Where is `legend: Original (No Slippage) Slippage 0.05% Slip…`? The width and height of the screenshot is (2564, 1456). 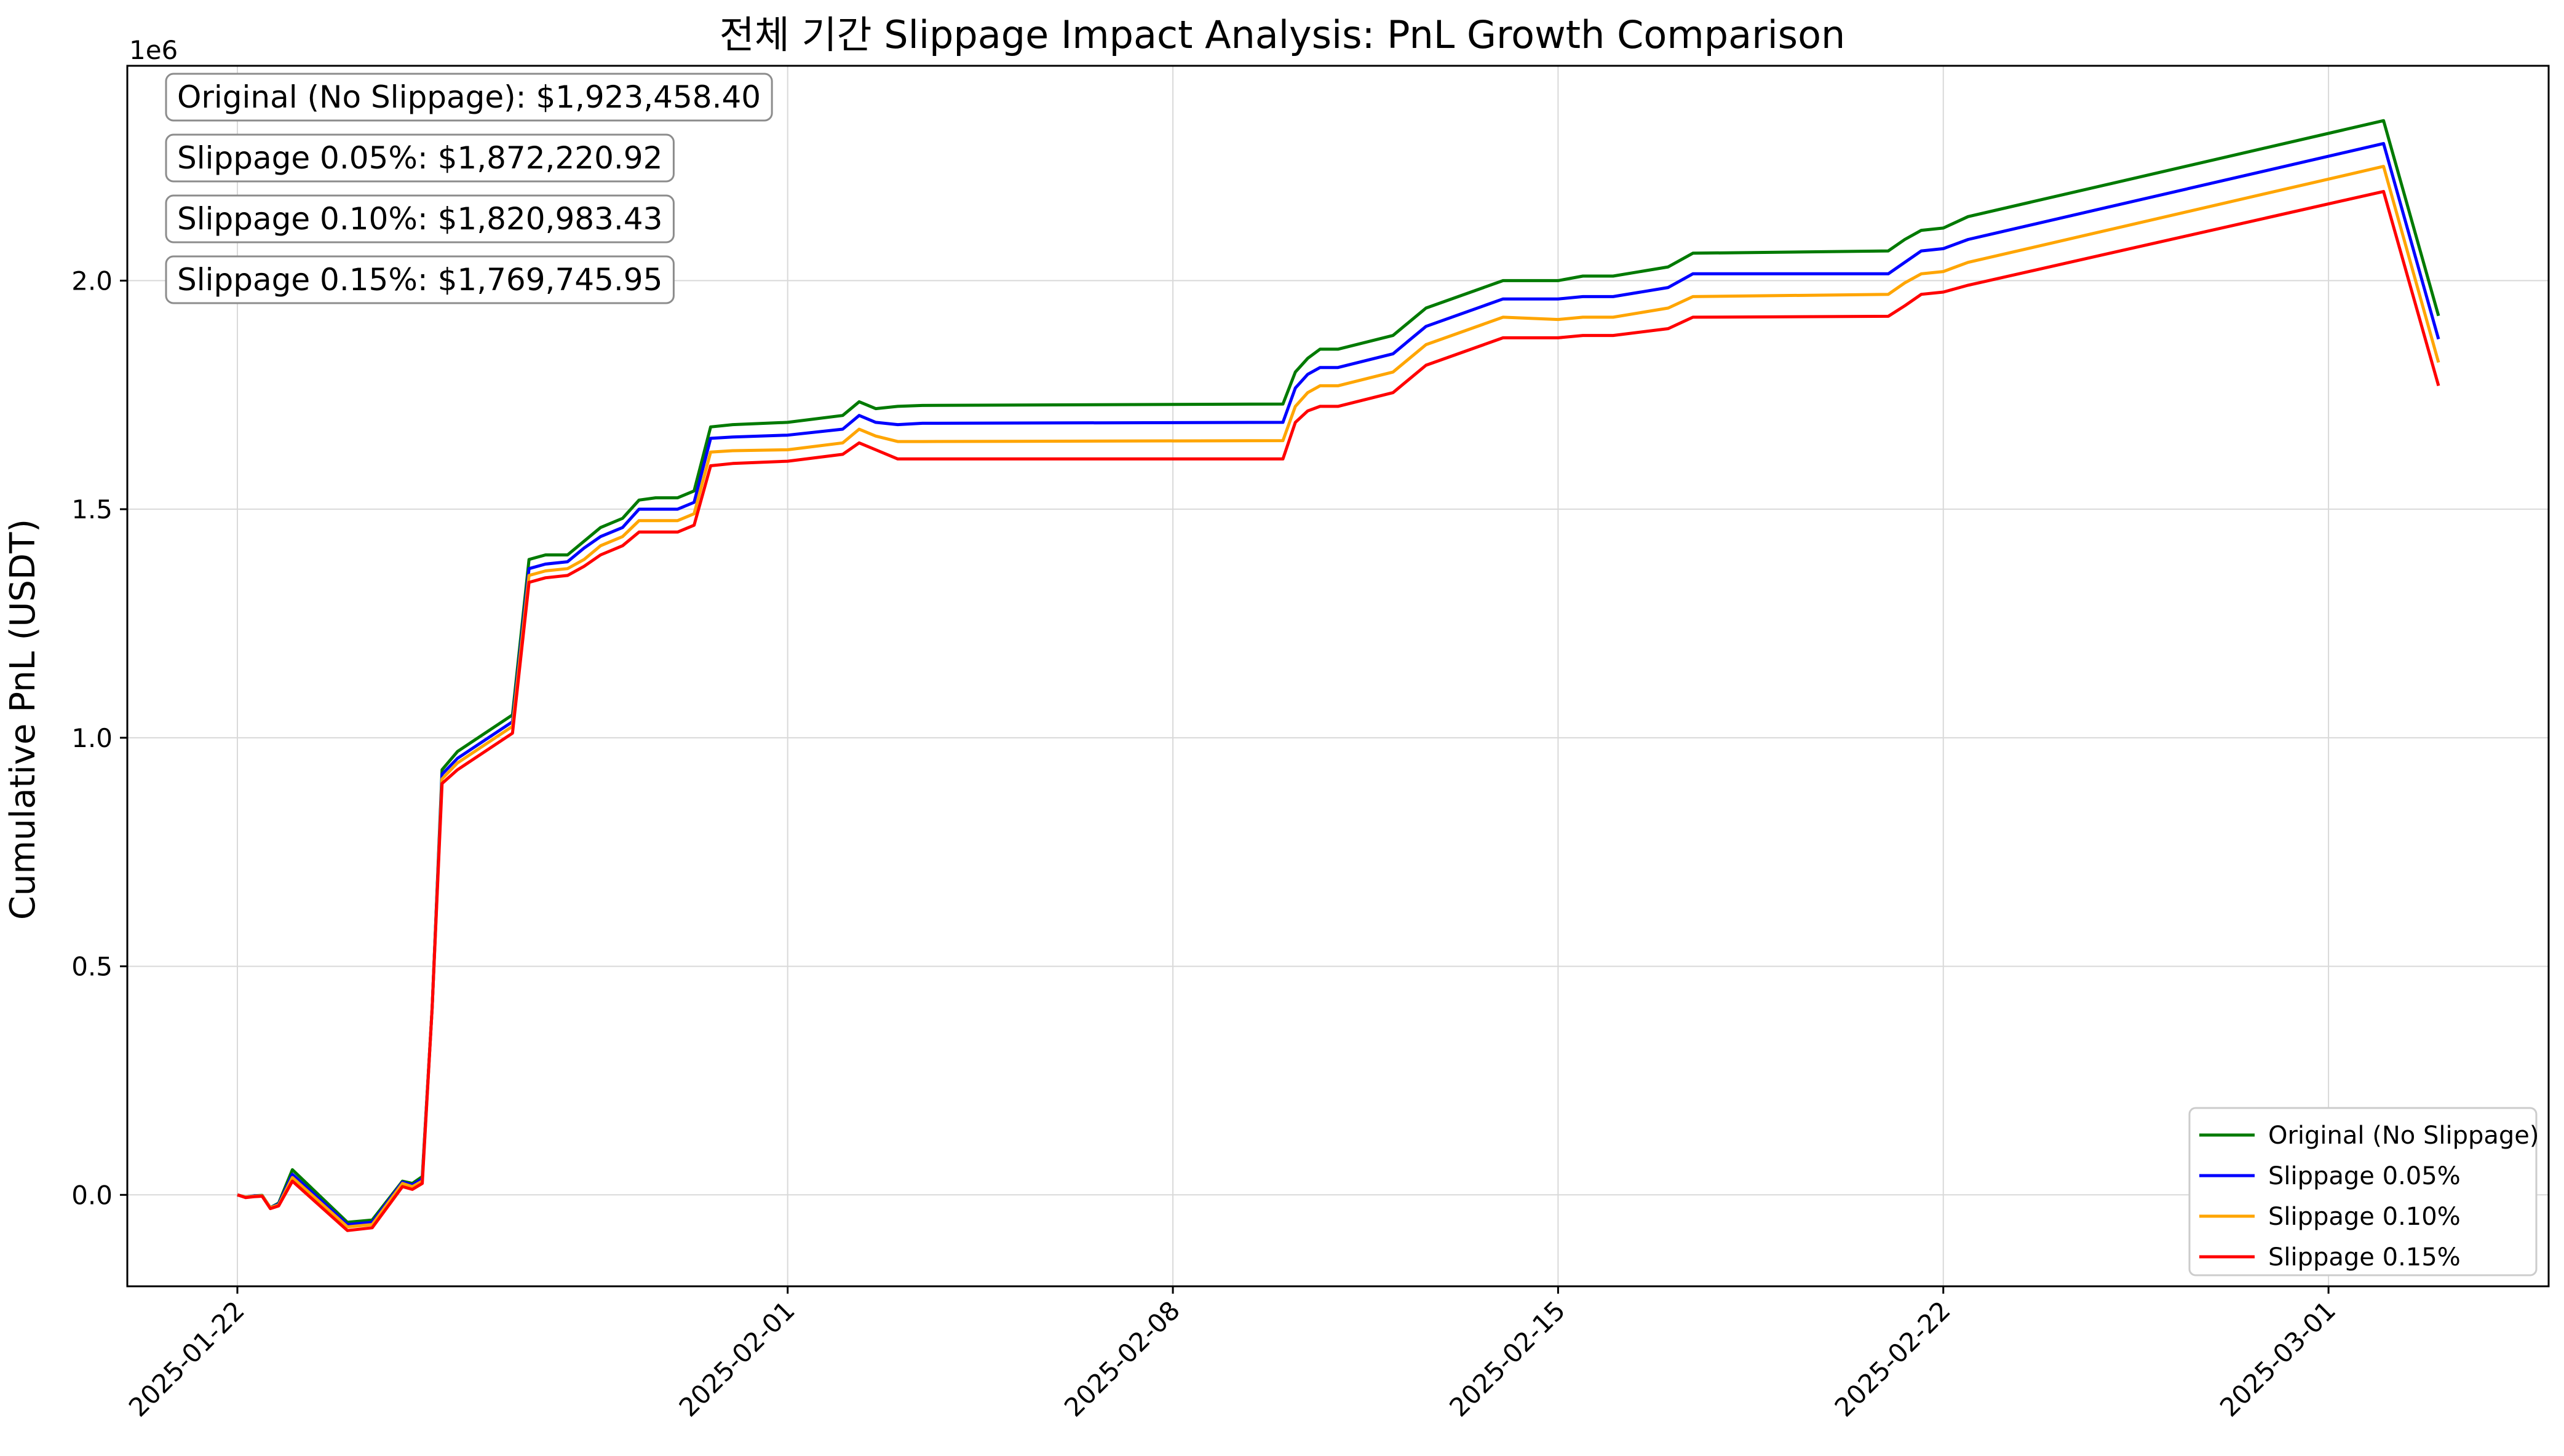 legend: Original (No Slippage) Slippage 0.05% Slip… is located at coordinates (2363, 1192).